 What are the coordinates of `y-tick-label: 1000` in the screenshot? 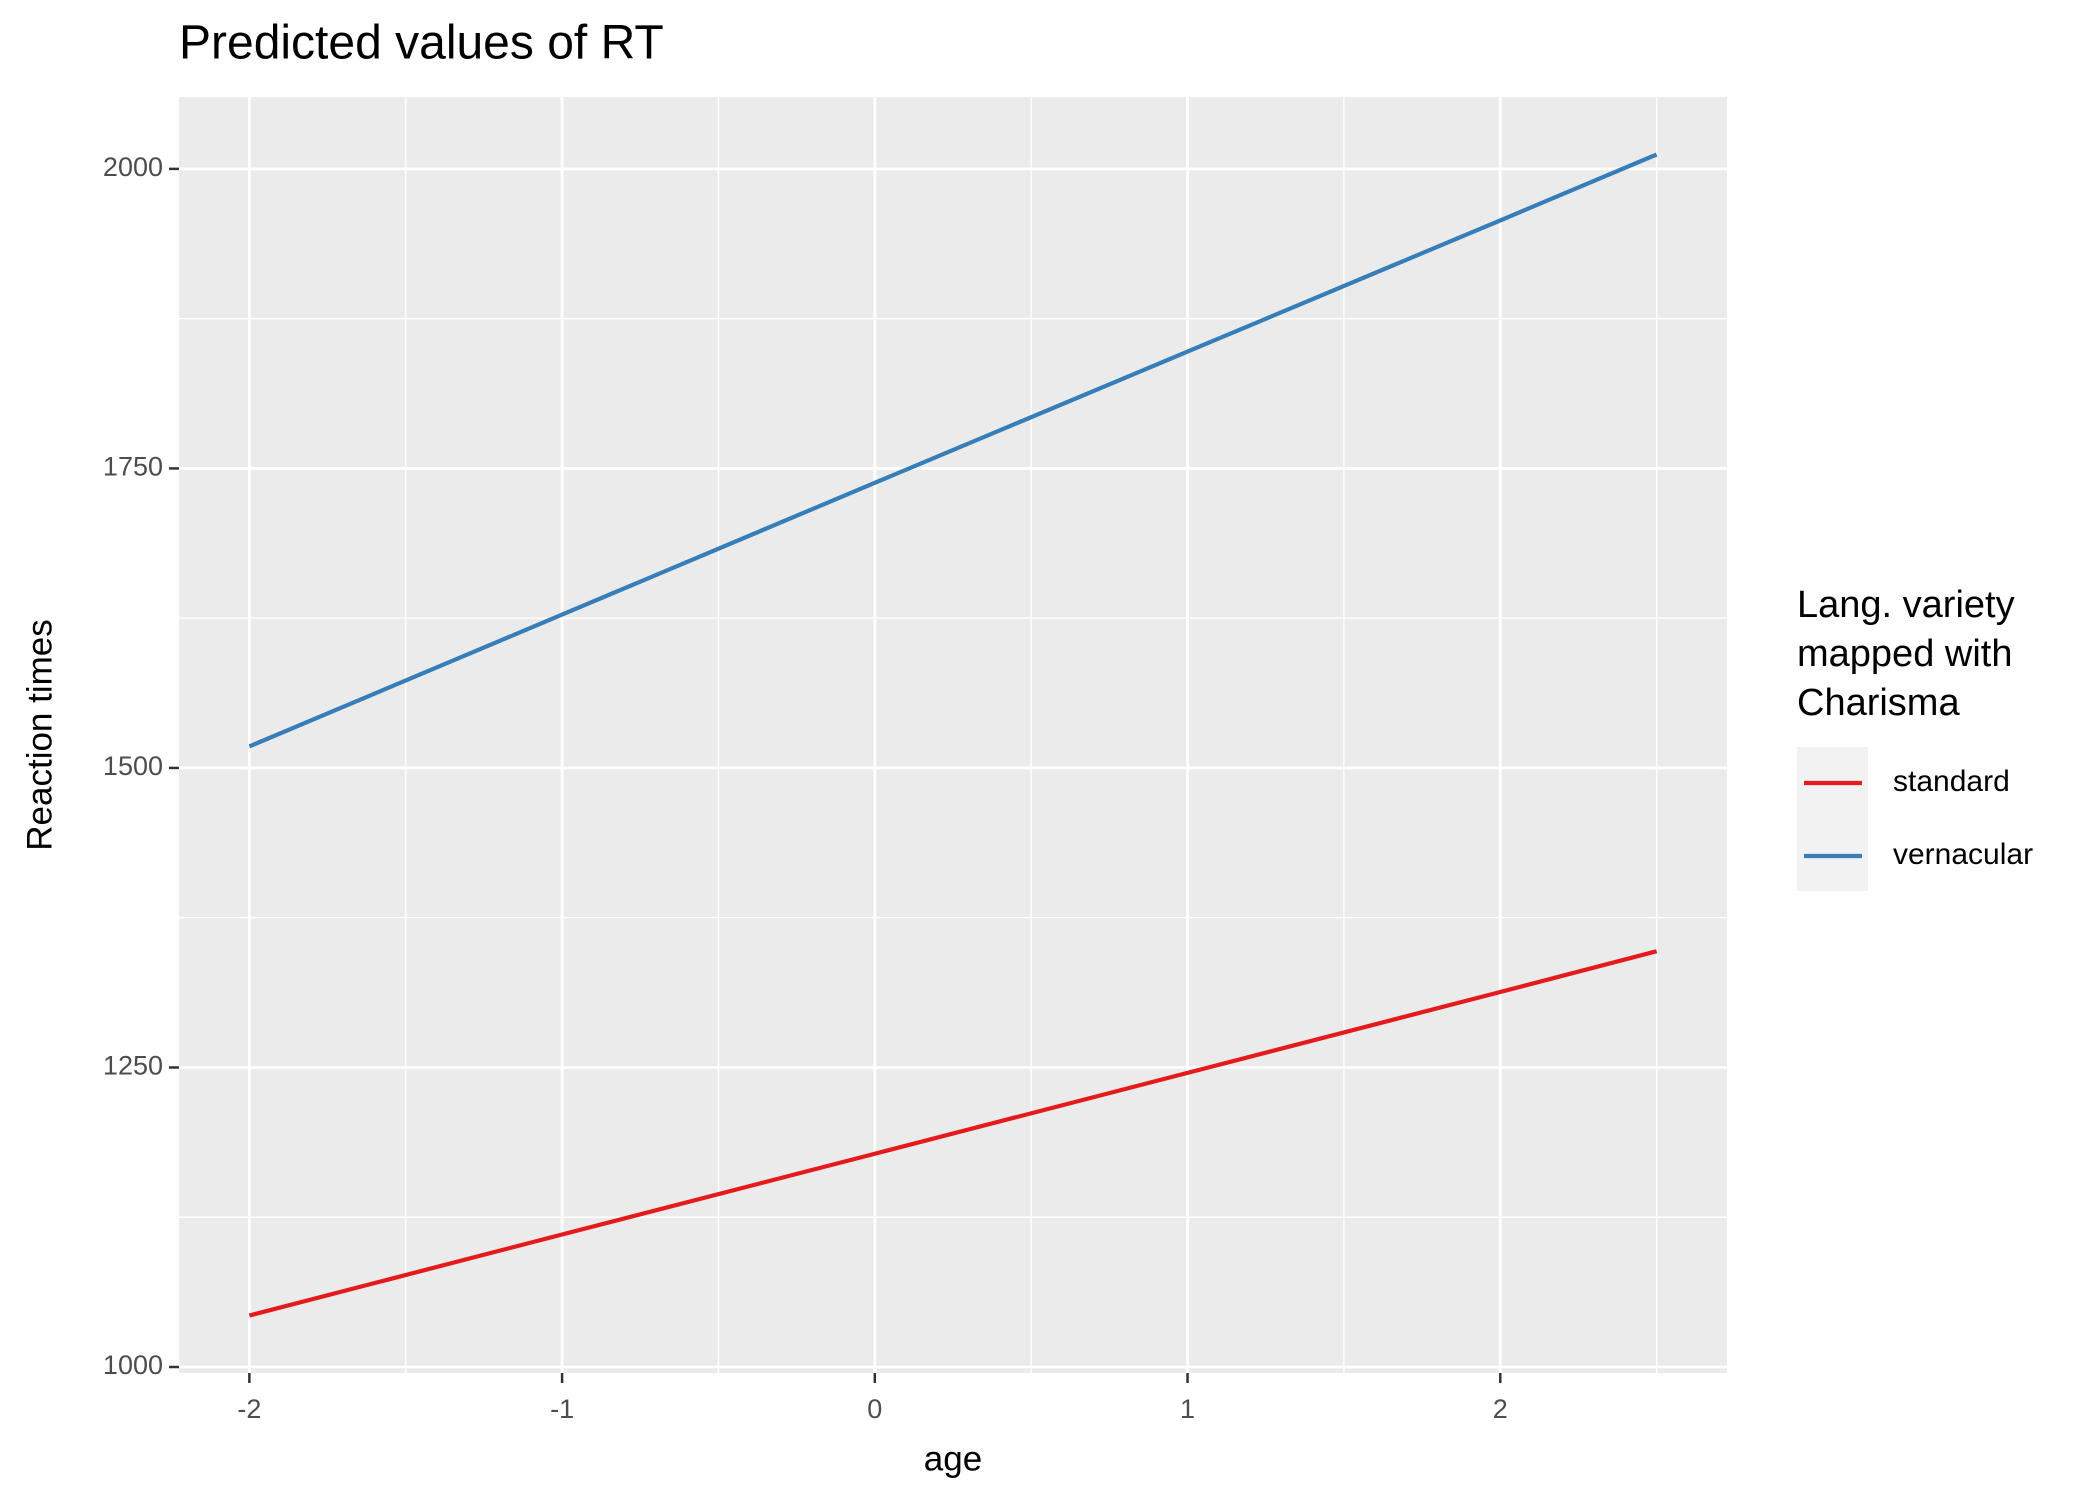 It's located at (133, 1365).